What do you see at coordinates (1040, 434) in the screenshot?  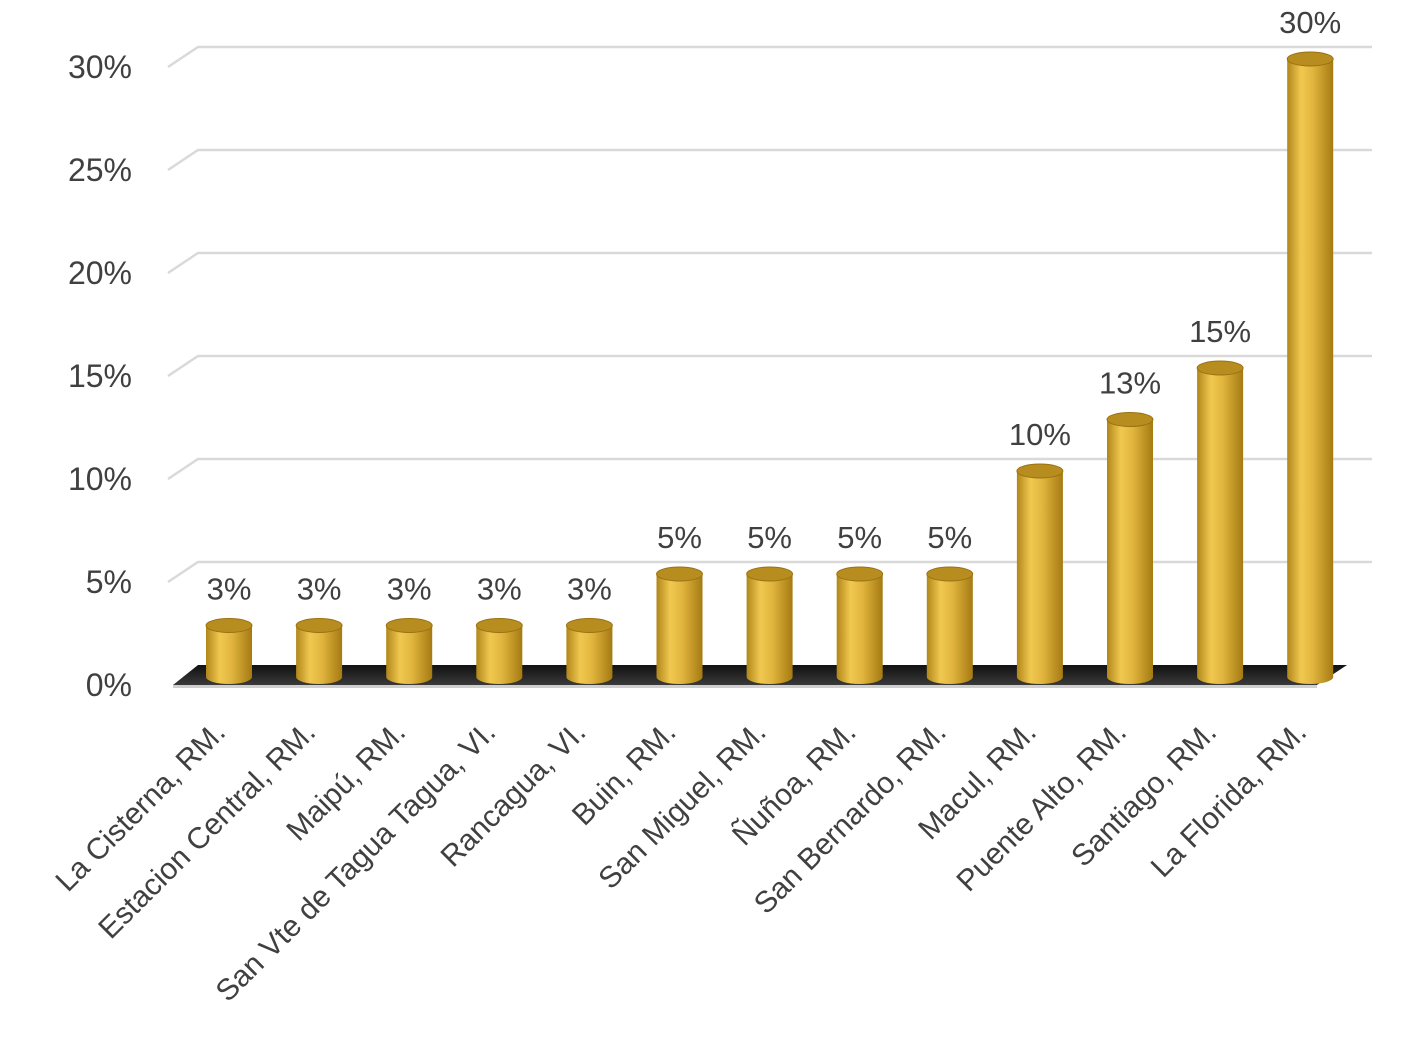 I see `data-label: 10%` at bounding box center [1040, 434].